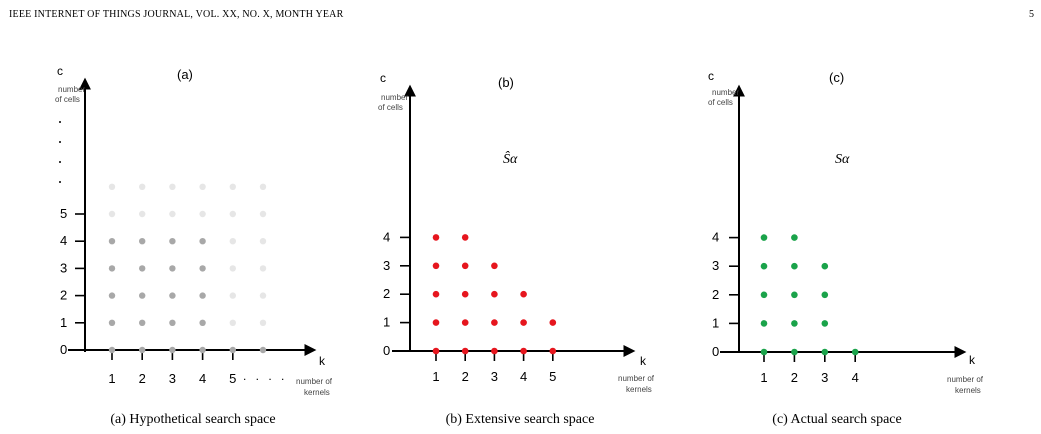 This screenshot has width=1041, height=434. I want to click on y-axis-vertical-ellipsis, so click(60, 152).